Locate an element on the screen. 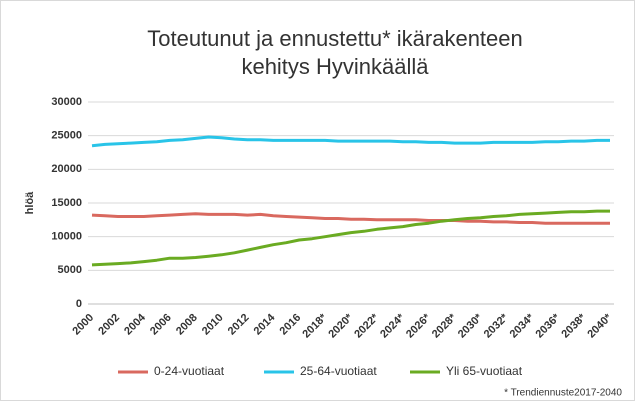 The height and width of the screenshot is (401, 635). y-tick-label: 30000 is located at coordinates (66, 102).